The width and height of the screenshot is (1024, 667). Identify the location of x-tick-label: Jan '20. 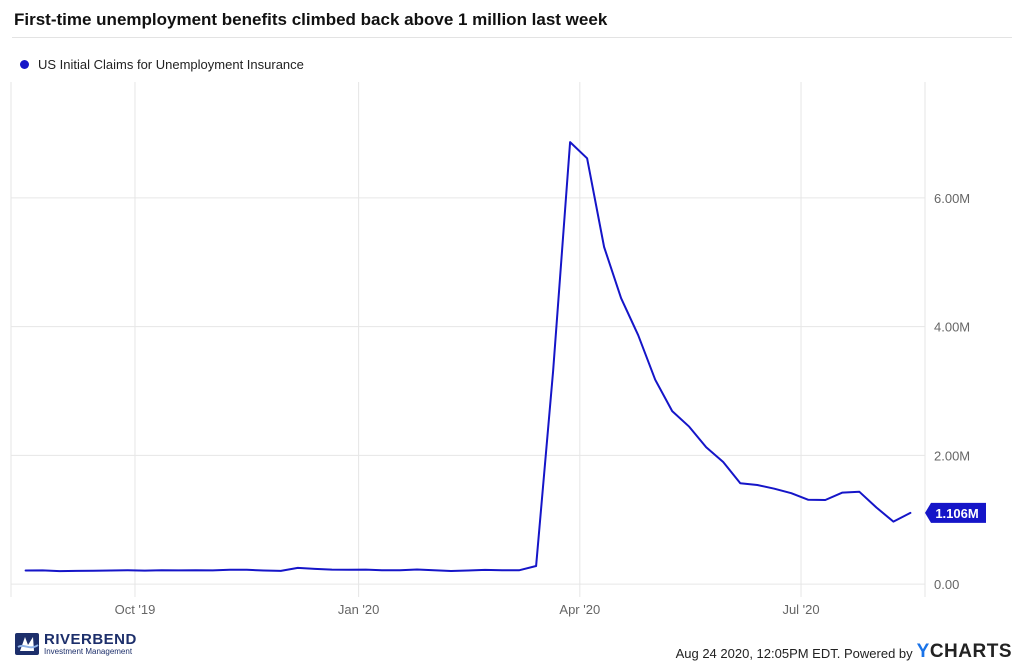
(359, 609).